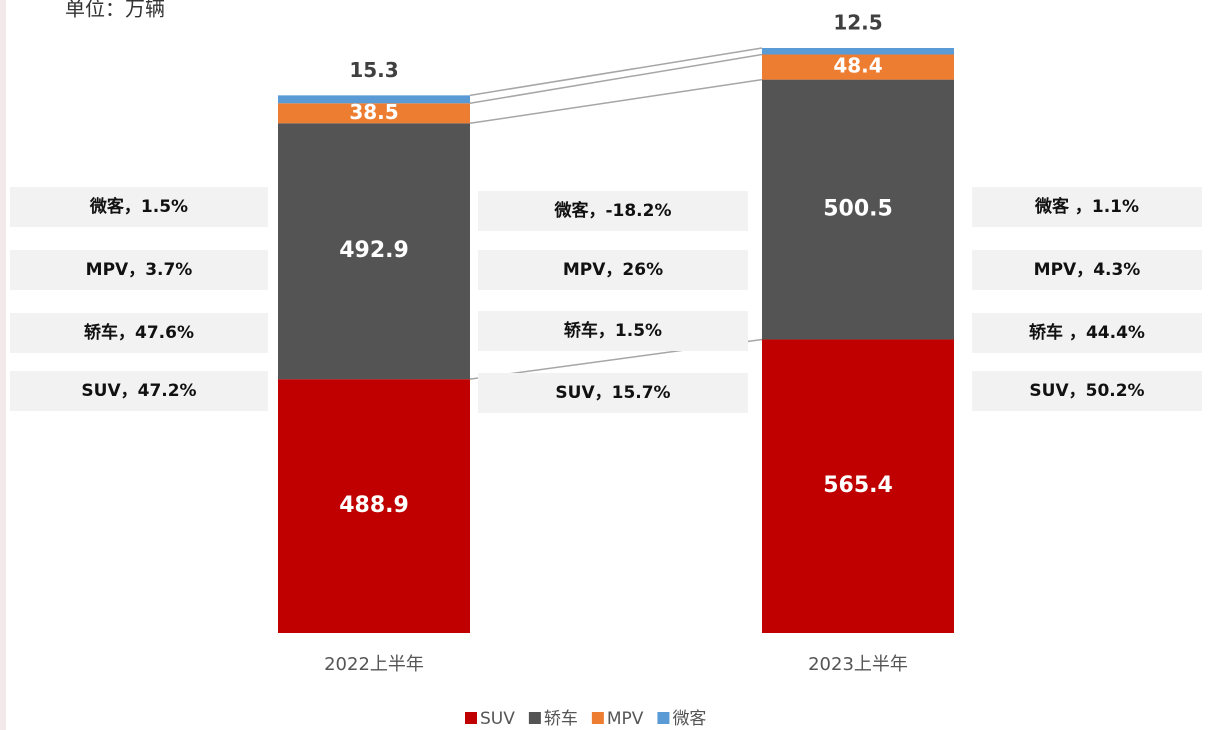 The image size is (1214, 730). I want to click on value-label: 48.4, so click(857, 66).